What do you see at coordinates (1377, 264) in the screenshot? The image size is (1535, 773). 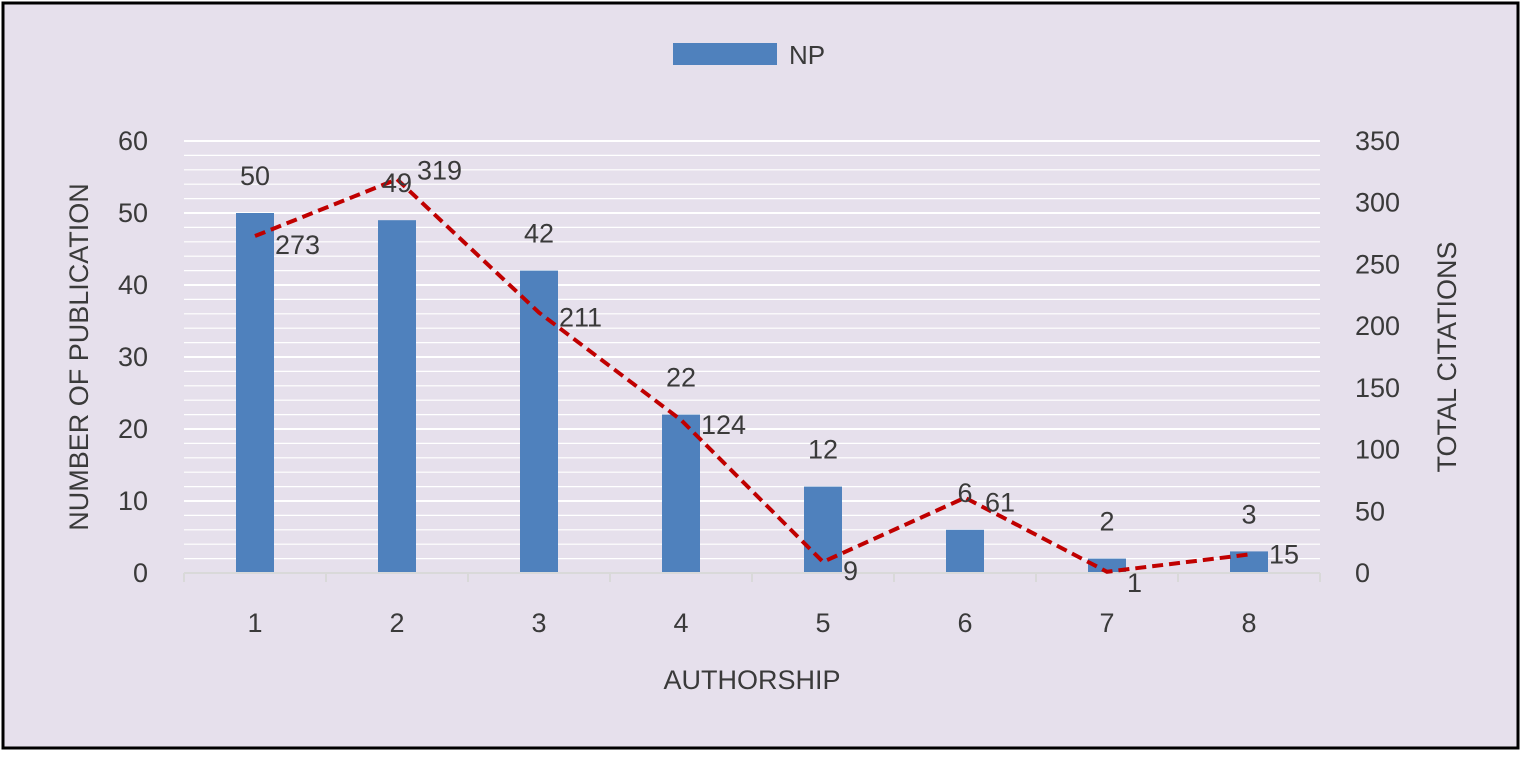 I see `y2-tick-label: 250` at bounding box center [1377, 264].